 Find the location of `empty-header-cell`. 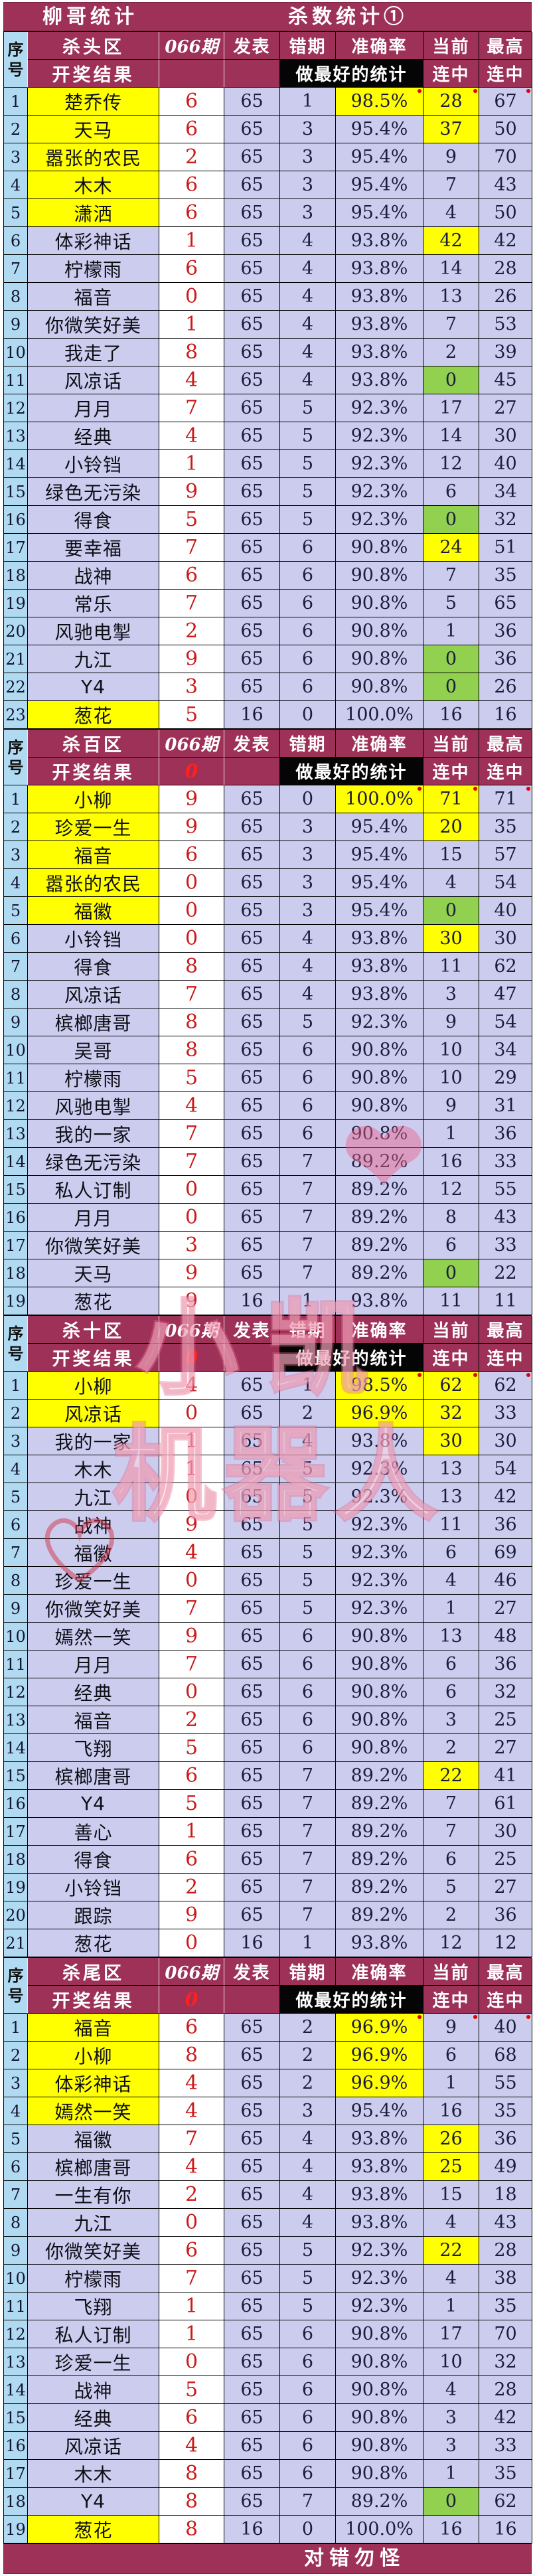

empty-header-cell is located at coordinates (252, 1358).